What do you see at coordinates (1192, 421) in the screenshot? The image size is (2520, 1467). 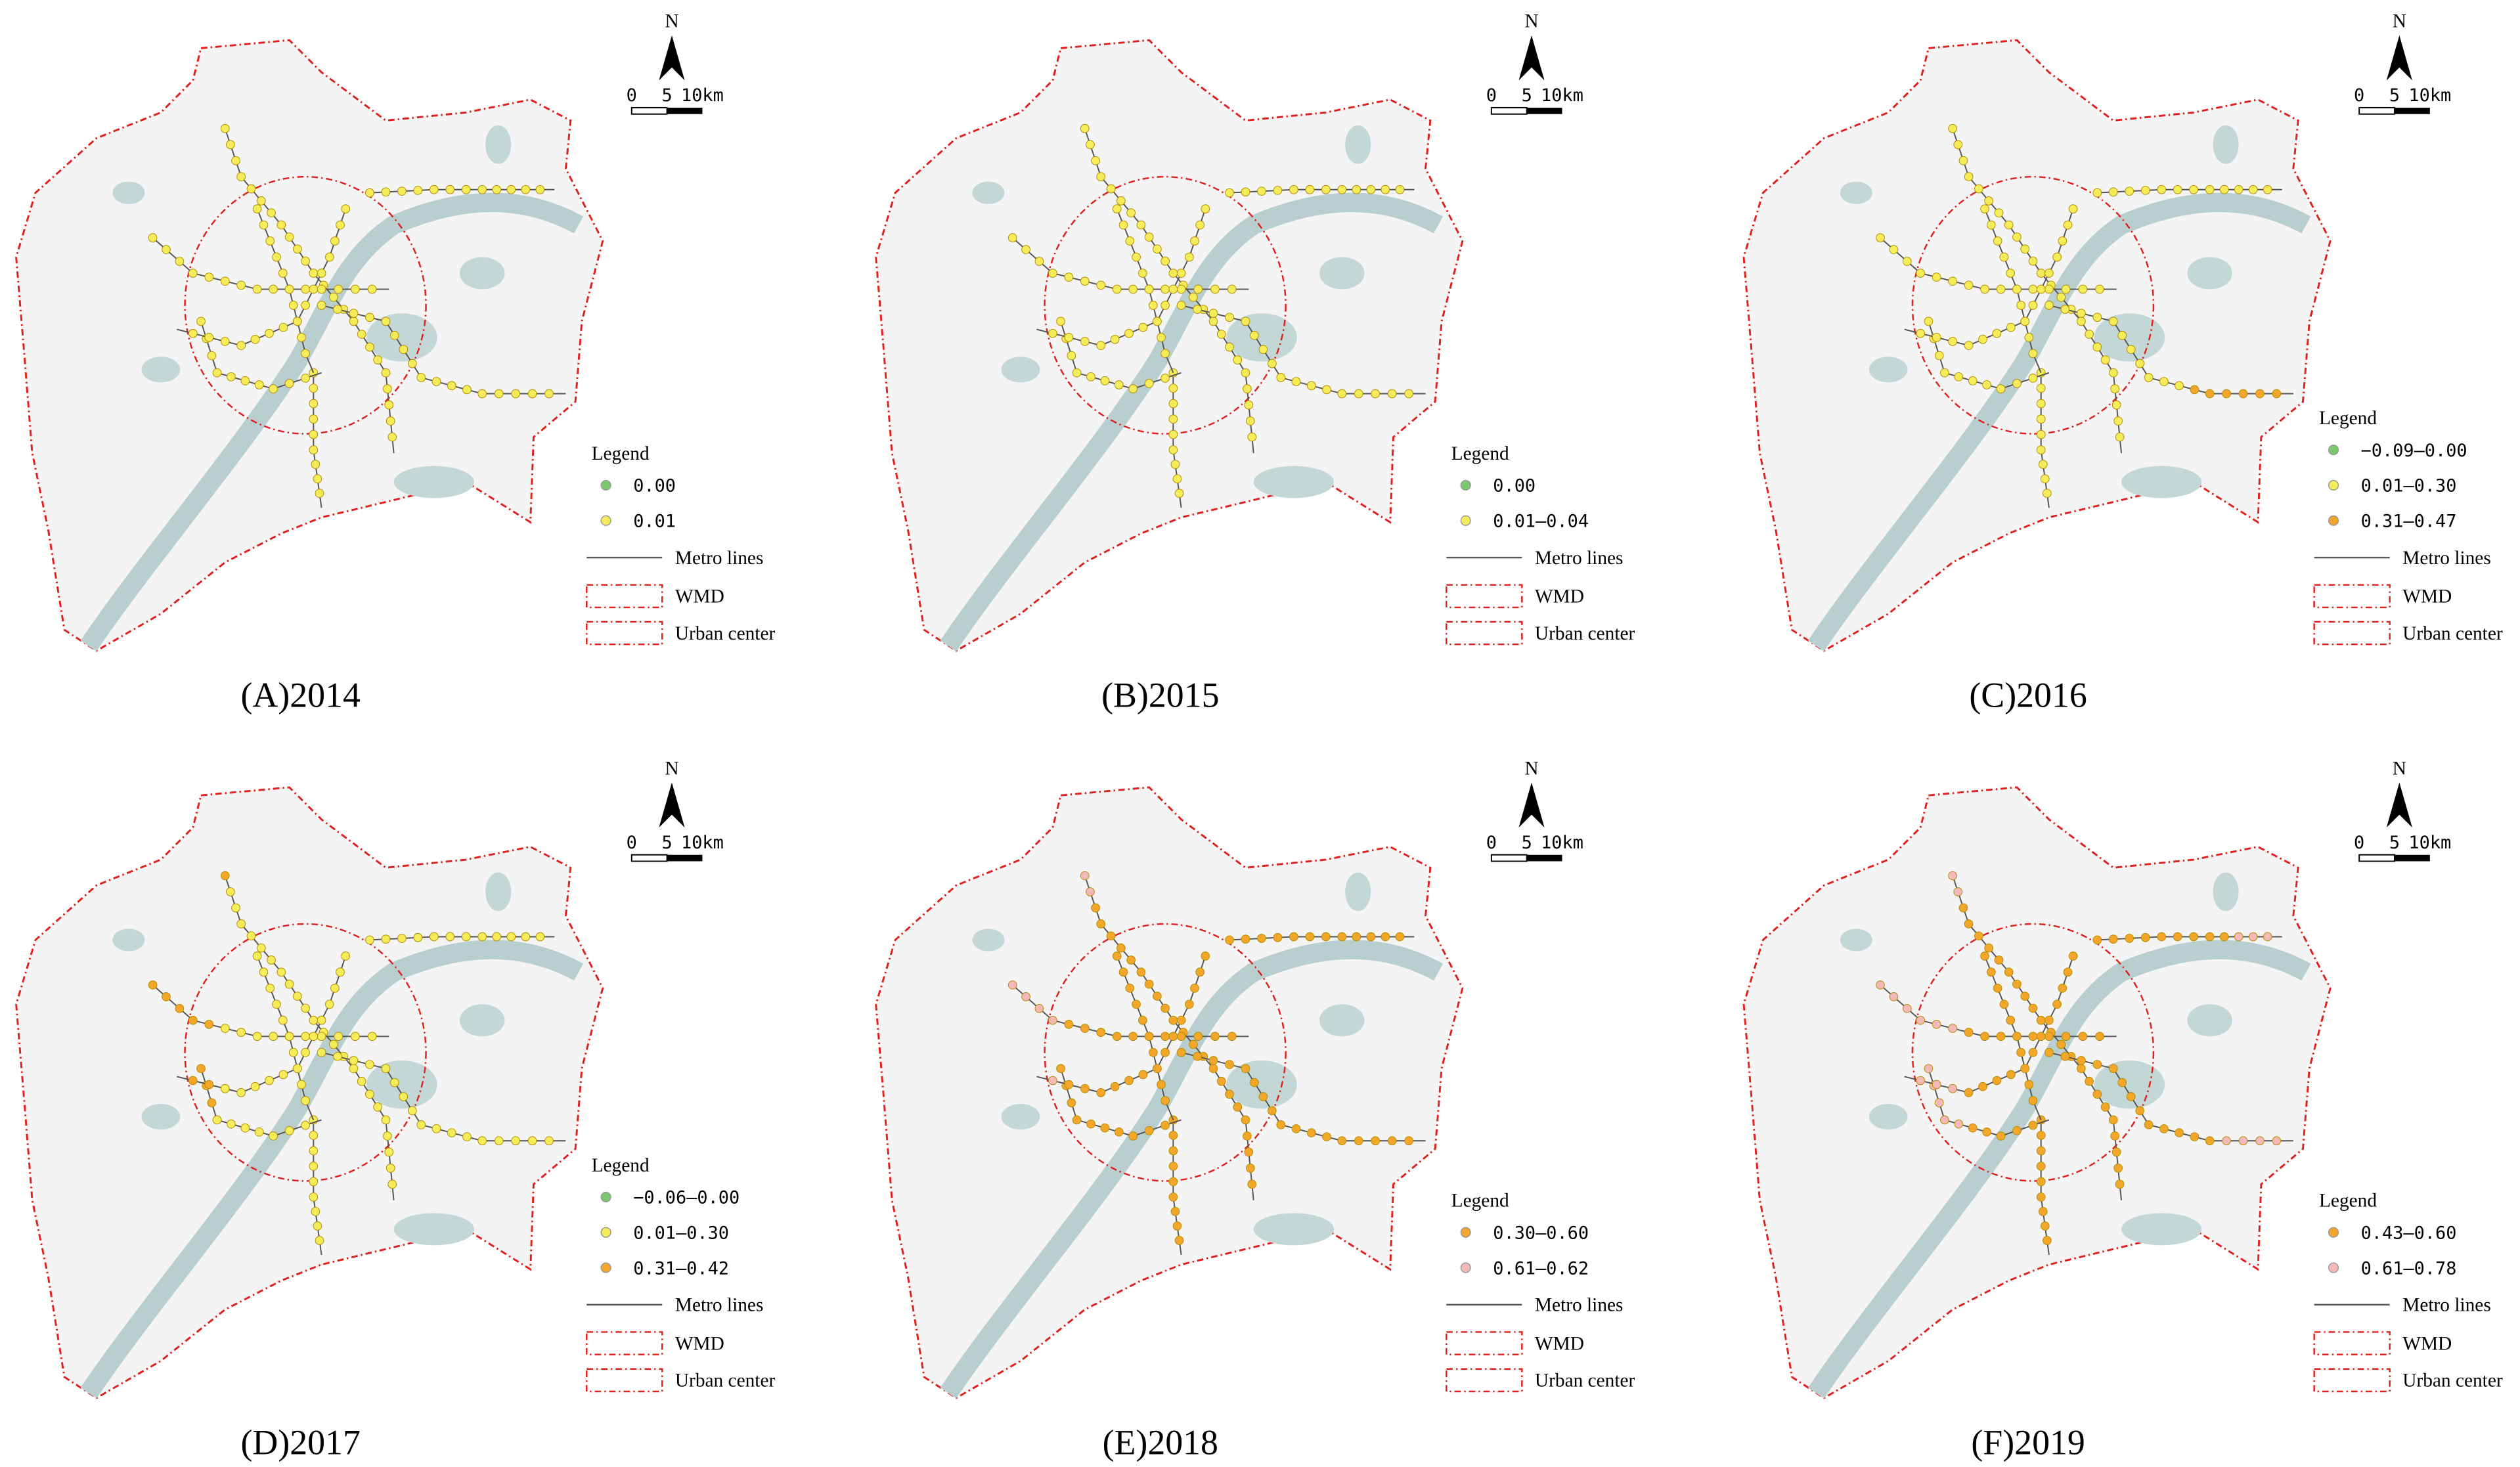 I see `river` at bounding box center [1192, 421].